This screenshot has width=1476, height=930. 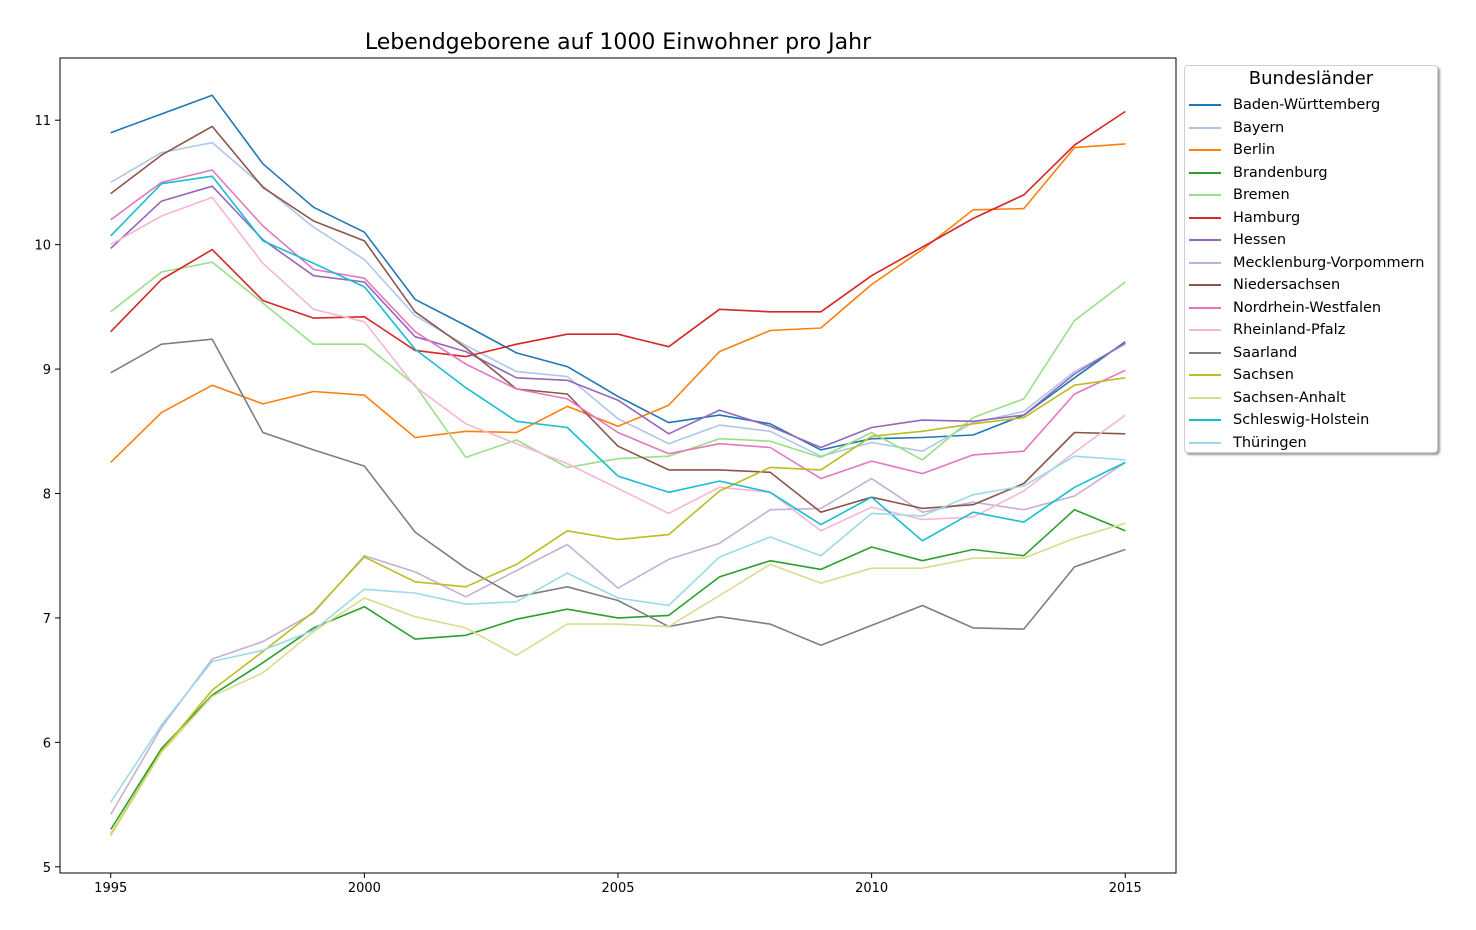 I want to click on legend-item: Bayern, so click(x=1311, y=128).